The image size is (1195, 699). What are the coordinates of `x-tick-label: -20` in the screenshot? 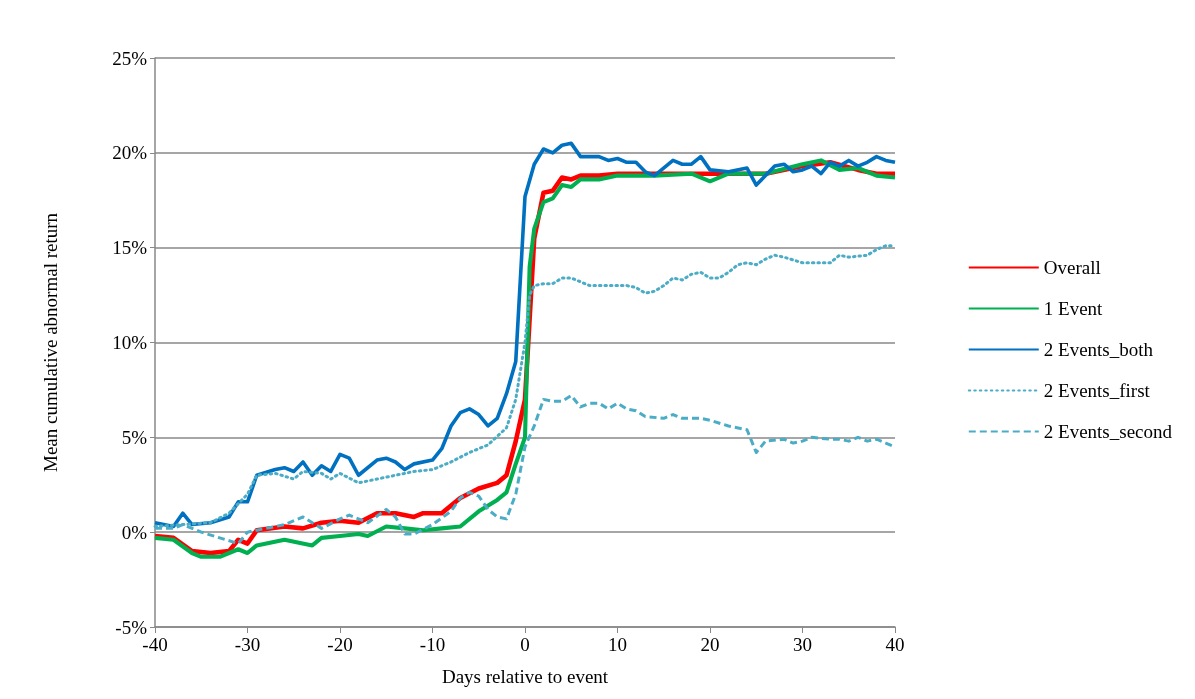 It's located at (340, 644).